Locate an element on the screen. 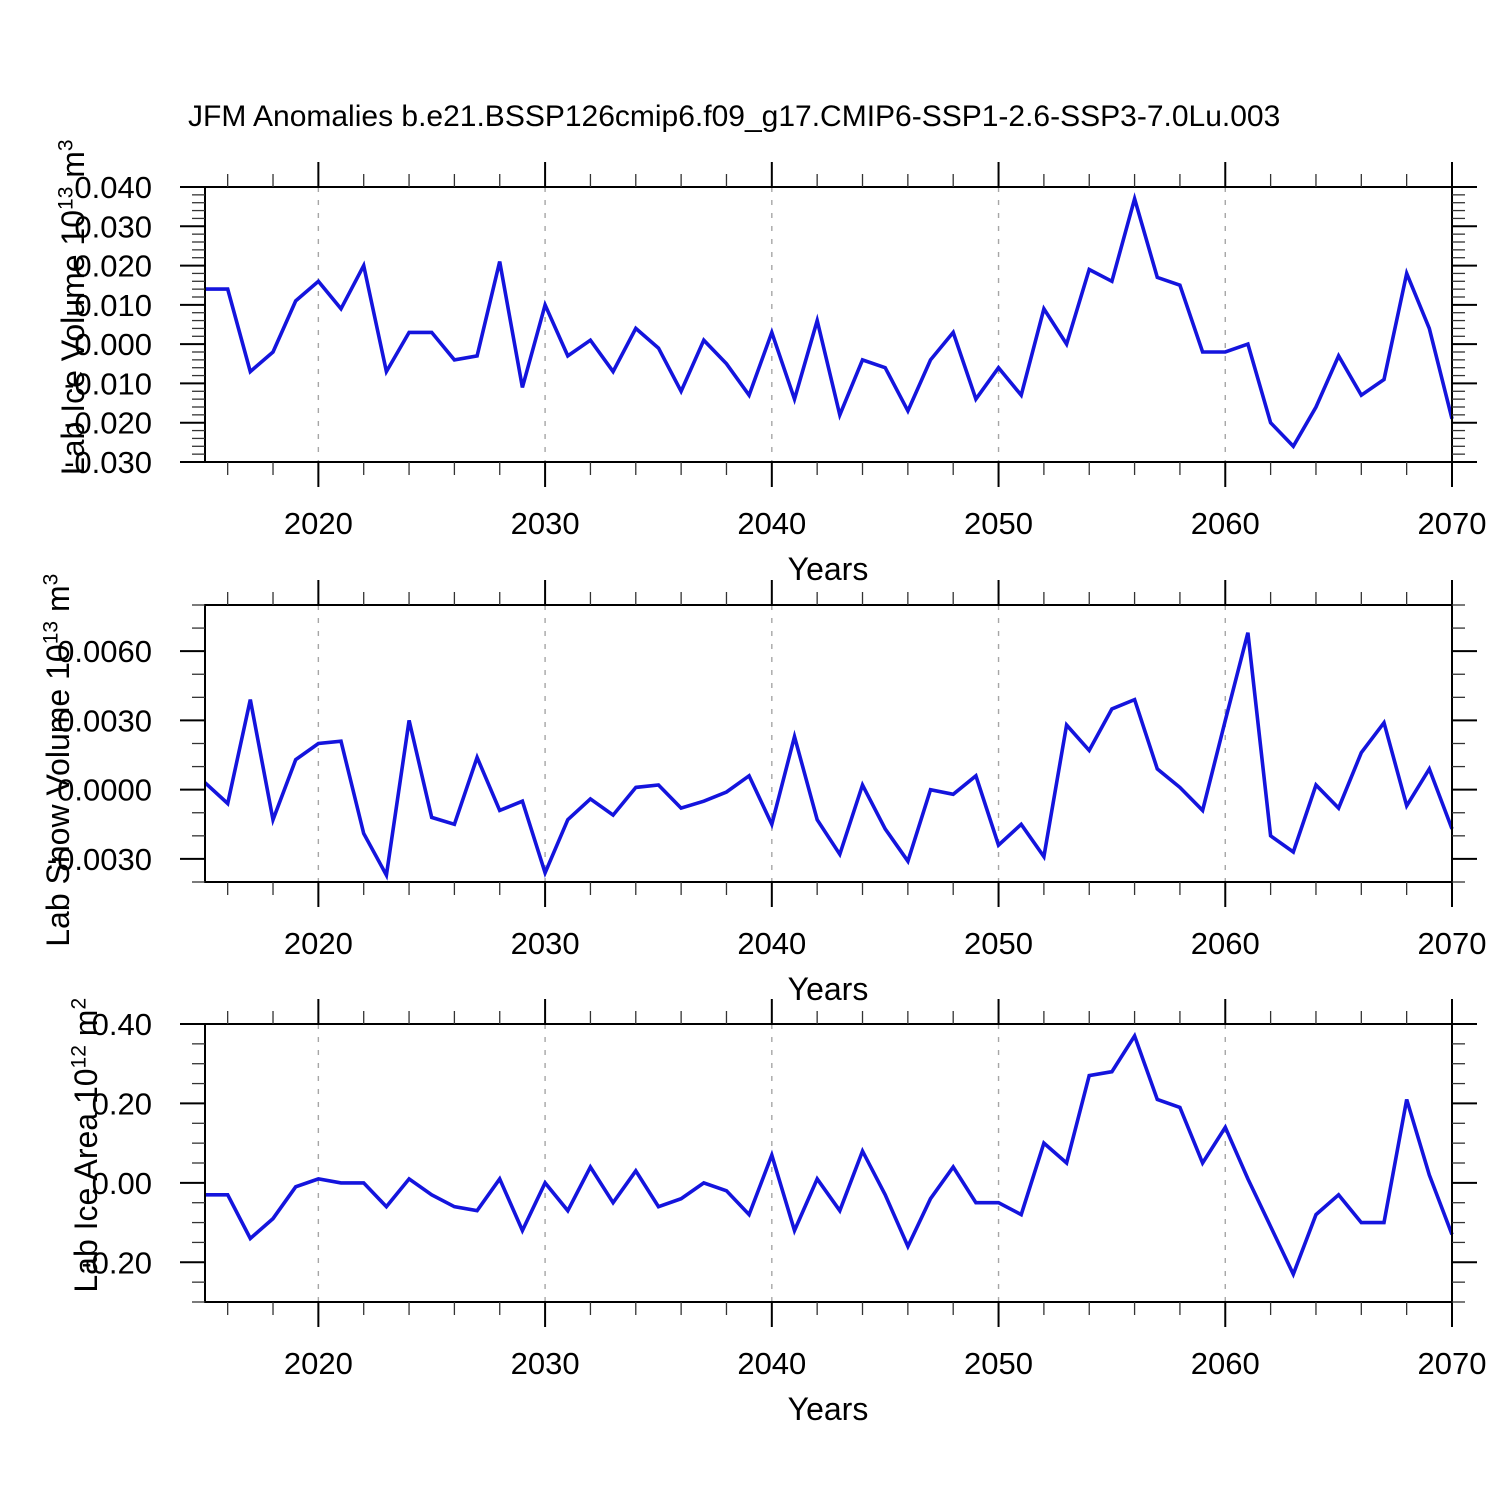 The width and height of the screenshot is (1500, 1500). x-axis-title-panel-1: Years is located at coordinates (828, 569).